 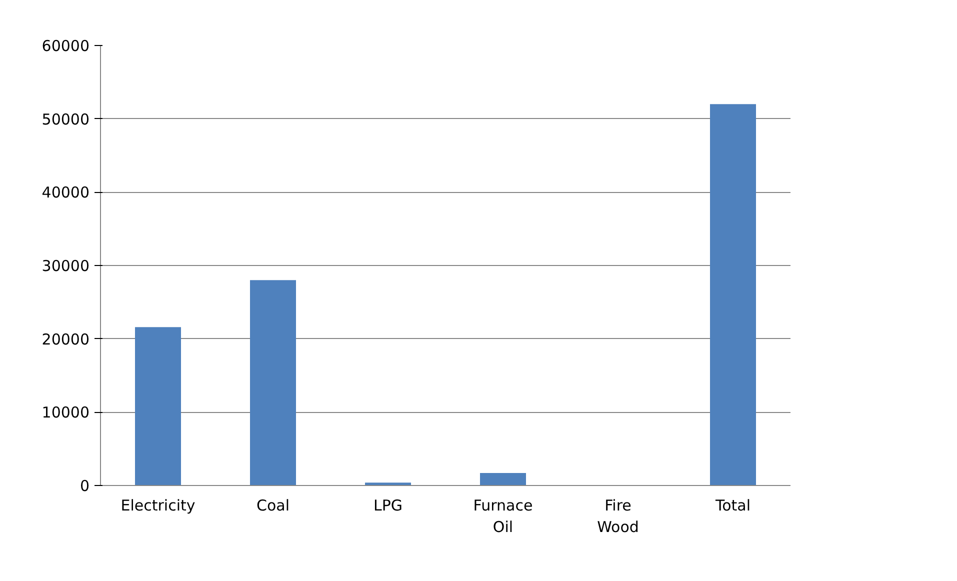 What do you see at coordinates (85, 486) in the screenshot?
I see `y-tick-label: 0` at bounding box center [85, 486].